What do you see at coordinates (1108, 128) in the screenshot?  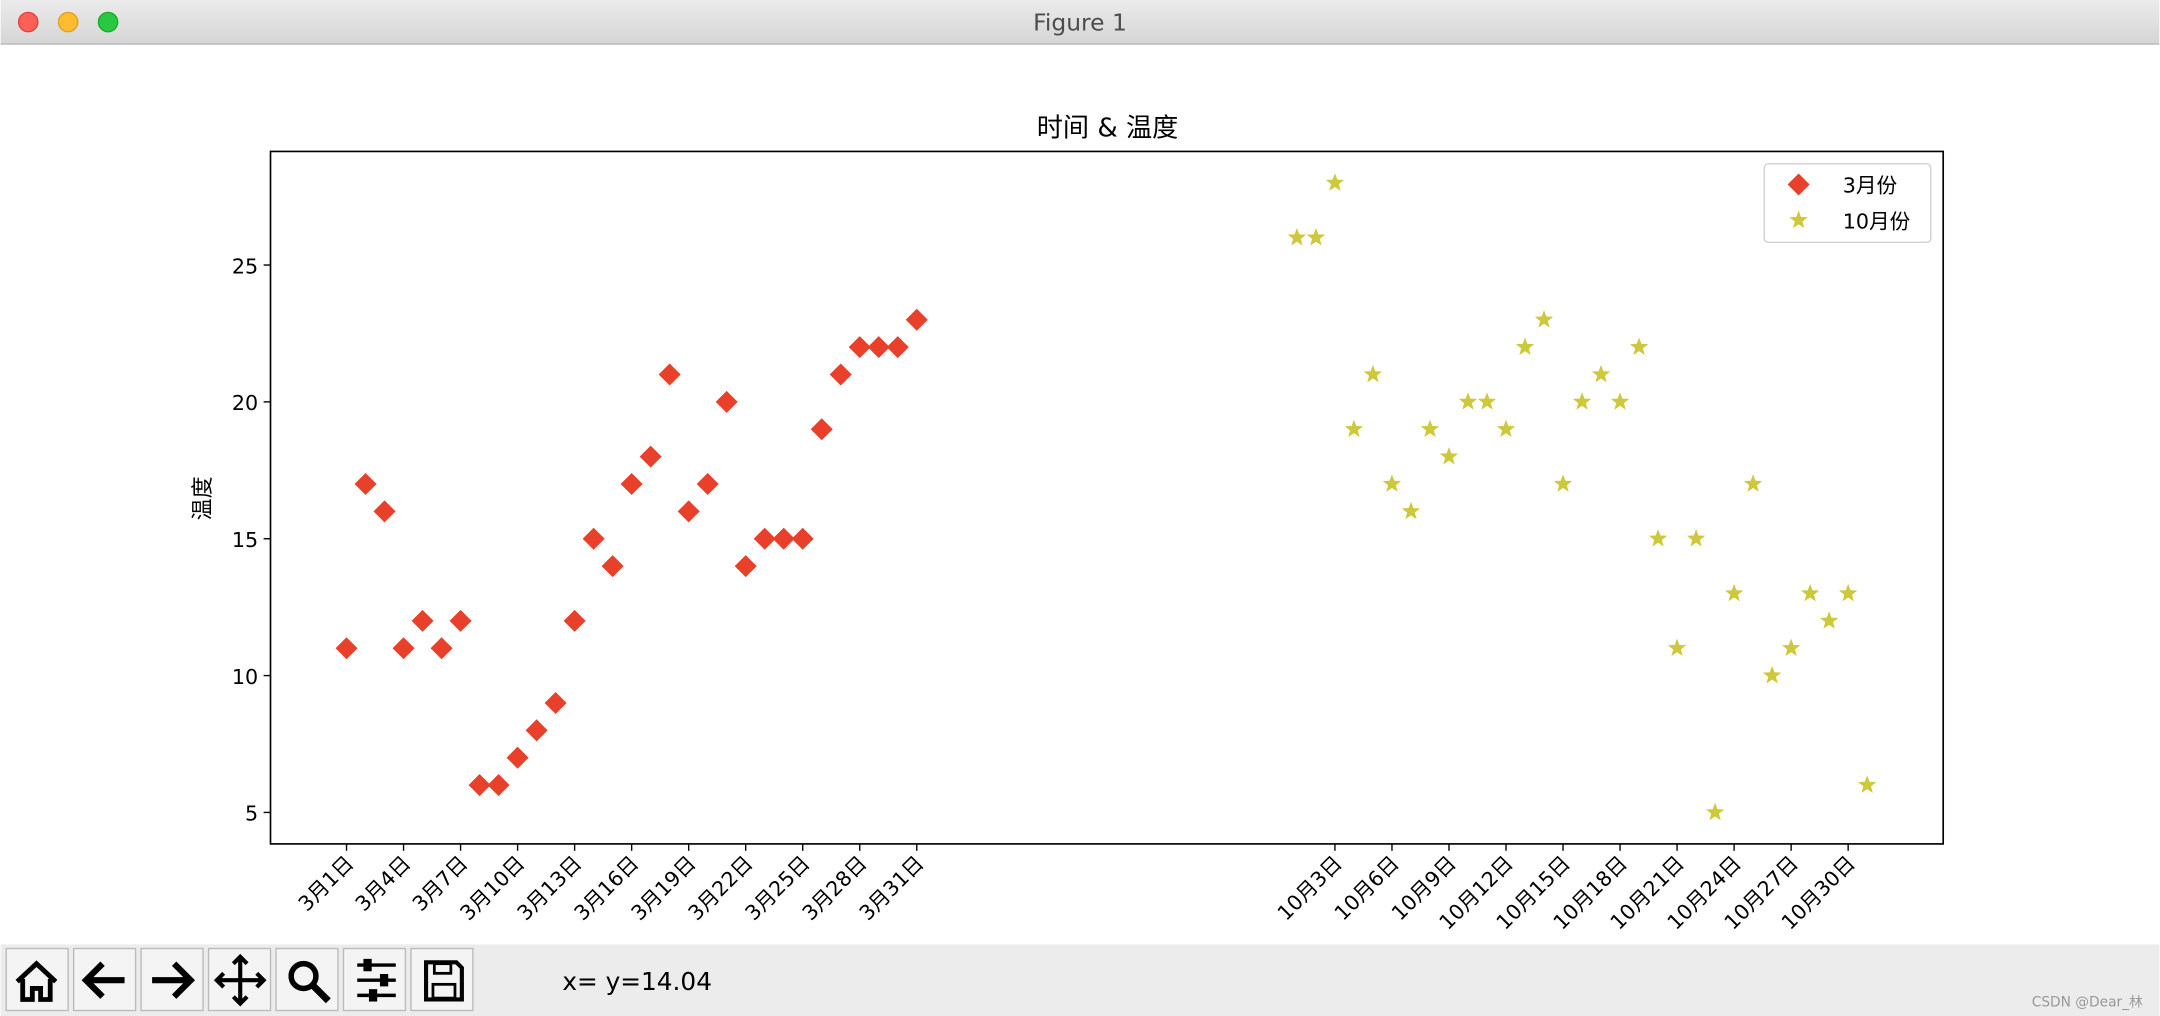 I see `chart-title: 时间 & 温度` at bounding box center [1108, 128].